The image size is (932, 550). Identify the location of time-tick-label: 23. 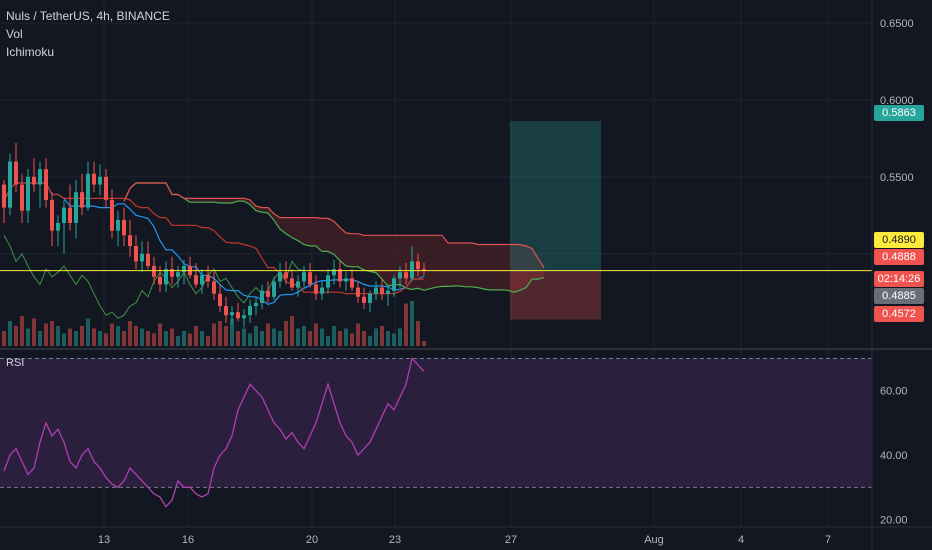
(395, 540).